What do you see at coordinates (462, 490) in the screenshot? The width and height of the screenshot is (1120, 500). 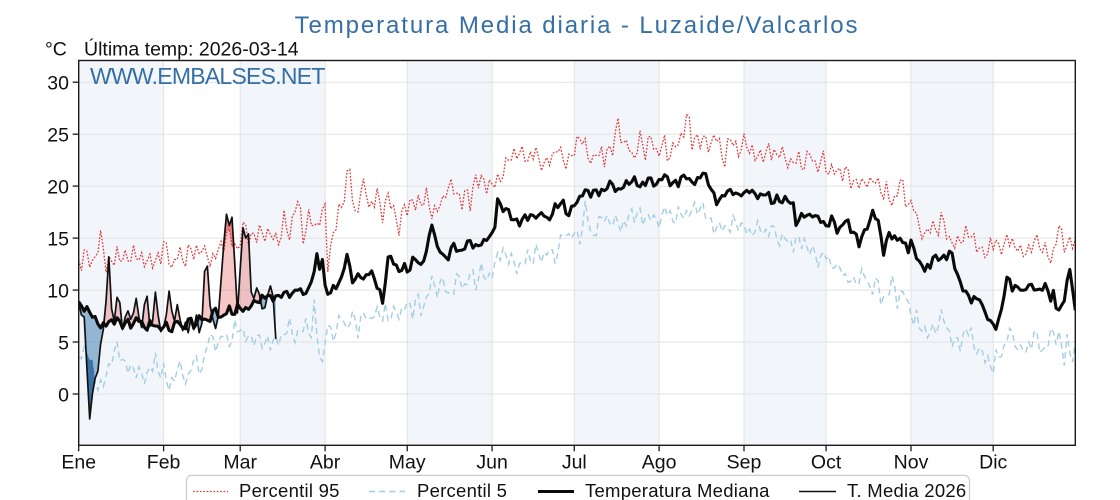 I see `svg-text: Percentil 5` at bounding box center [462, 490].